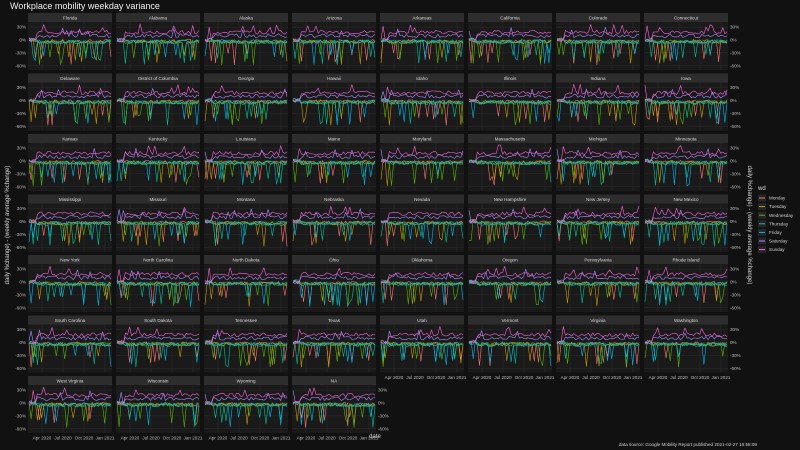  I want to click on facet-panel: Ohio, so click(334, 283).